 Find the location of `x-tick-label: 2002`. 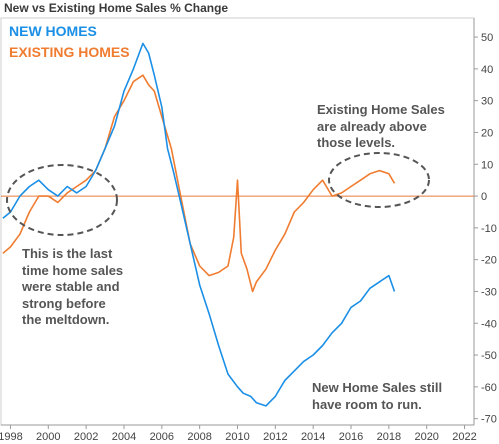

x-tick-label: 2002 is located at coordinates (86, 437).